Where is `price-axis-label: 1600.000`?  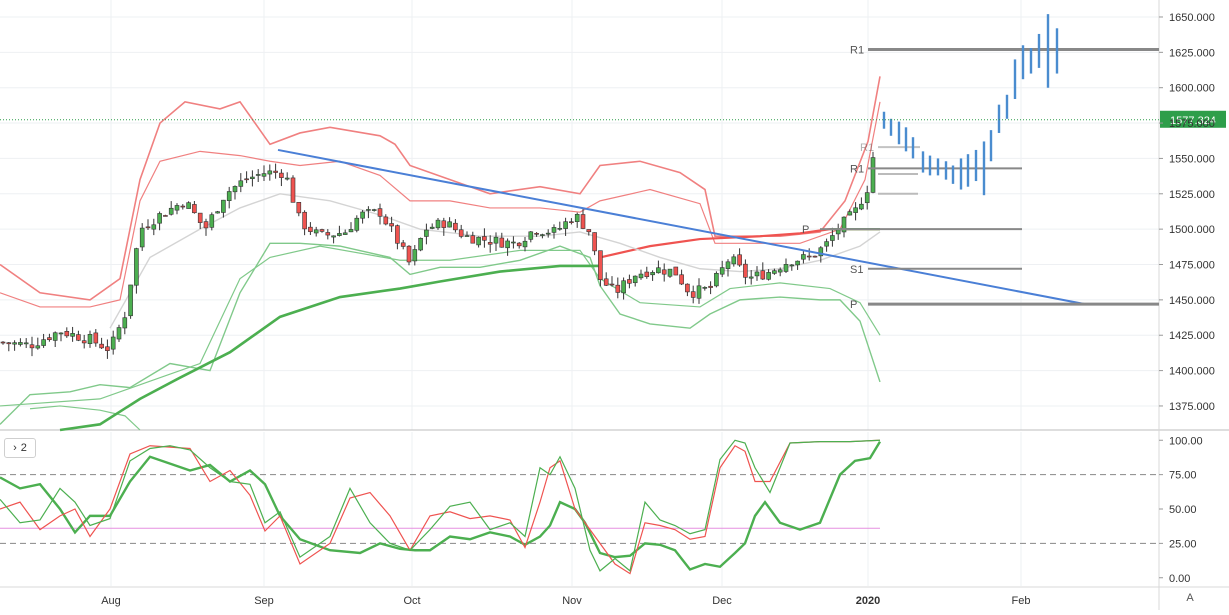 price-axis-label: 1600.000 is located at coordinates (1192, 89).